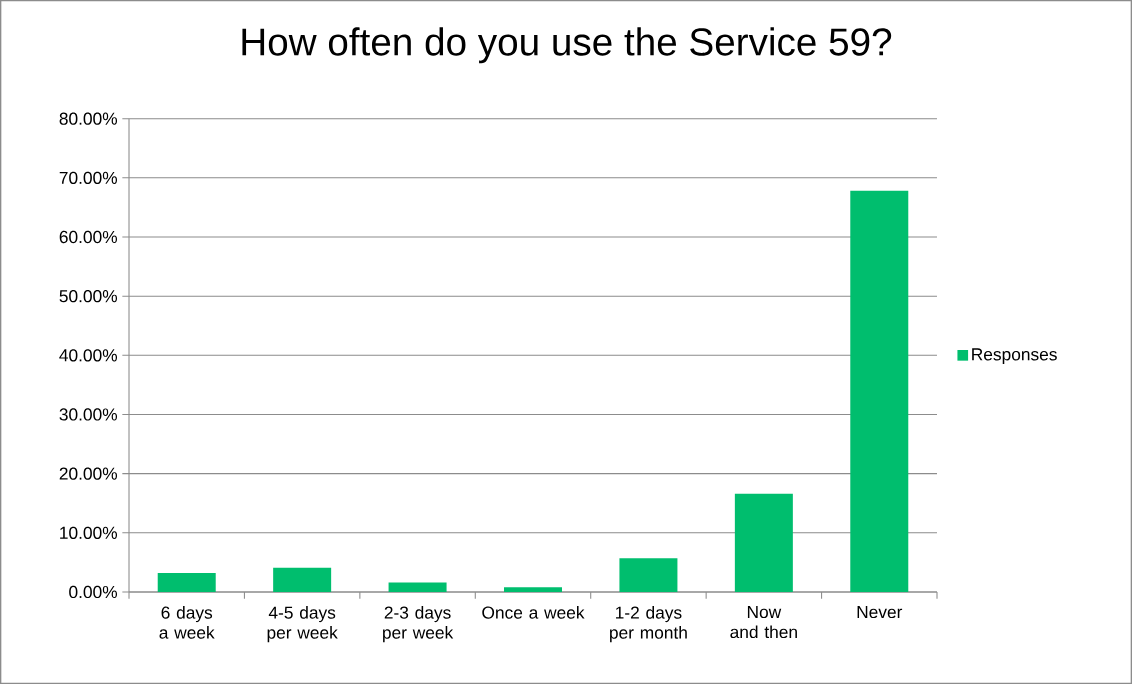 The height and width of the screenshot is (684, 1132). Describe the element at coordinates (88, 118) in the screenshot. I see `y-tick-label: 80.00%` at that location.